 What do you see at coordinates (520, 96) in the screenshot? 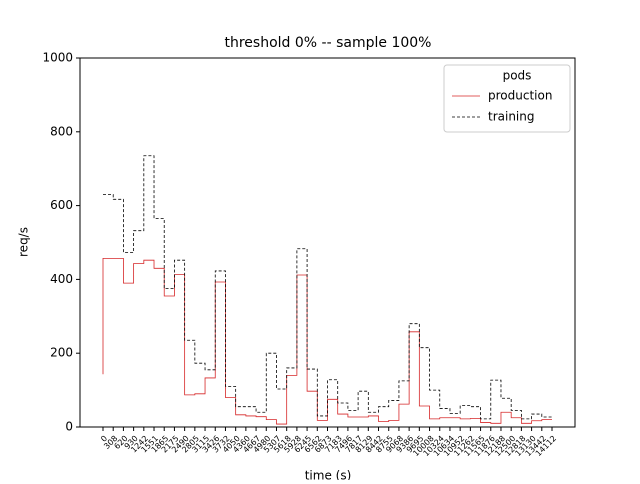
I see `legend-label: production` at bounding box center [520, 96].